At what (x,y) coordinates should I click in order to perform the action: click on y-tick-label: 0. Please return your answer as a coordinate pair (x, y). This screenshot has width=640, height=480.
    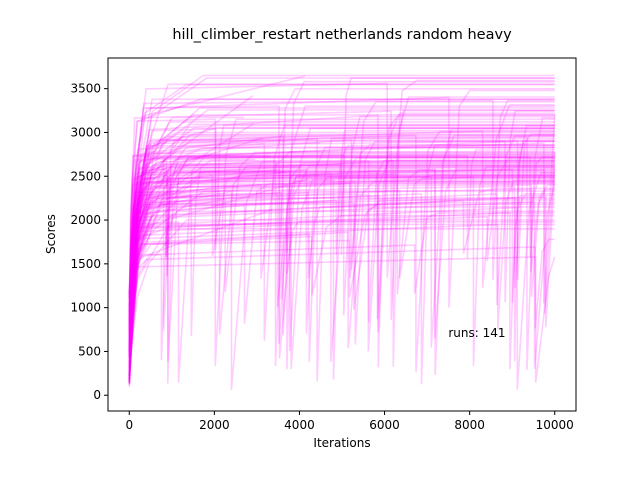
    Looking at the image, I should click on (97, 395).